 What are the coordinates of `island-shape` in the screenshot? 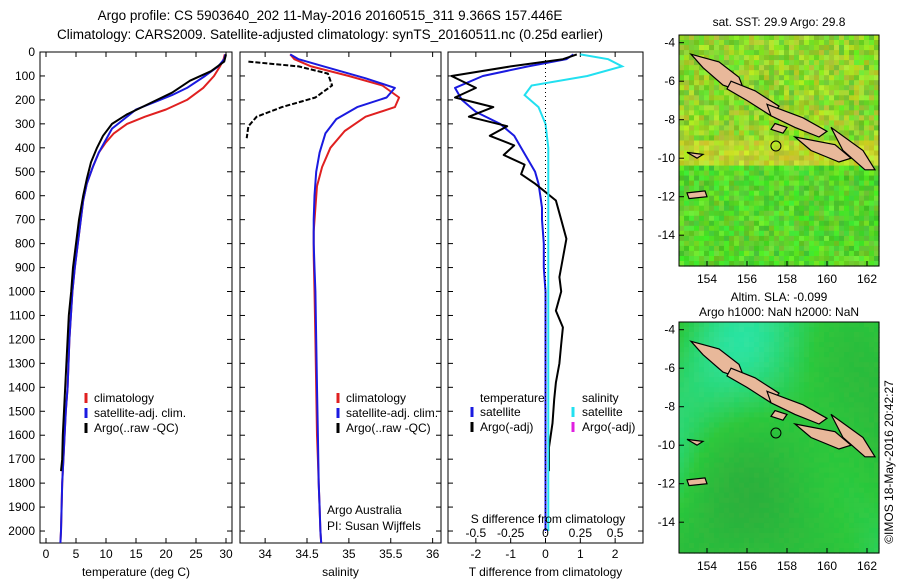 It's located at (797, 120).